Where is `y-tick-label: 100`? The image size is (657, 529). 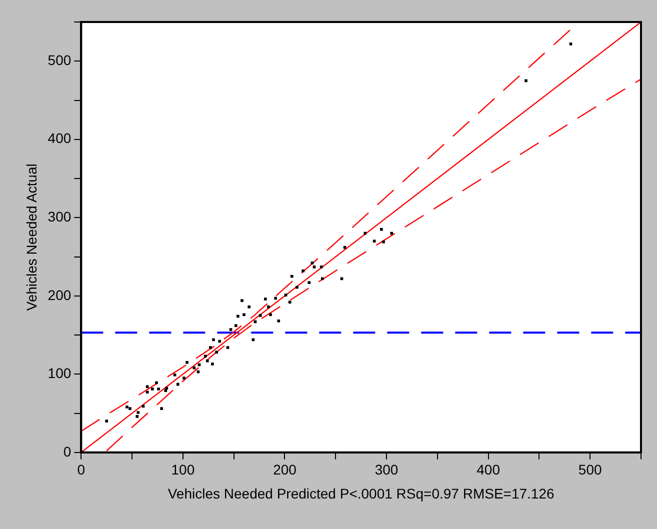
y-tick-label: 100 is located at coordinates (60, 373).